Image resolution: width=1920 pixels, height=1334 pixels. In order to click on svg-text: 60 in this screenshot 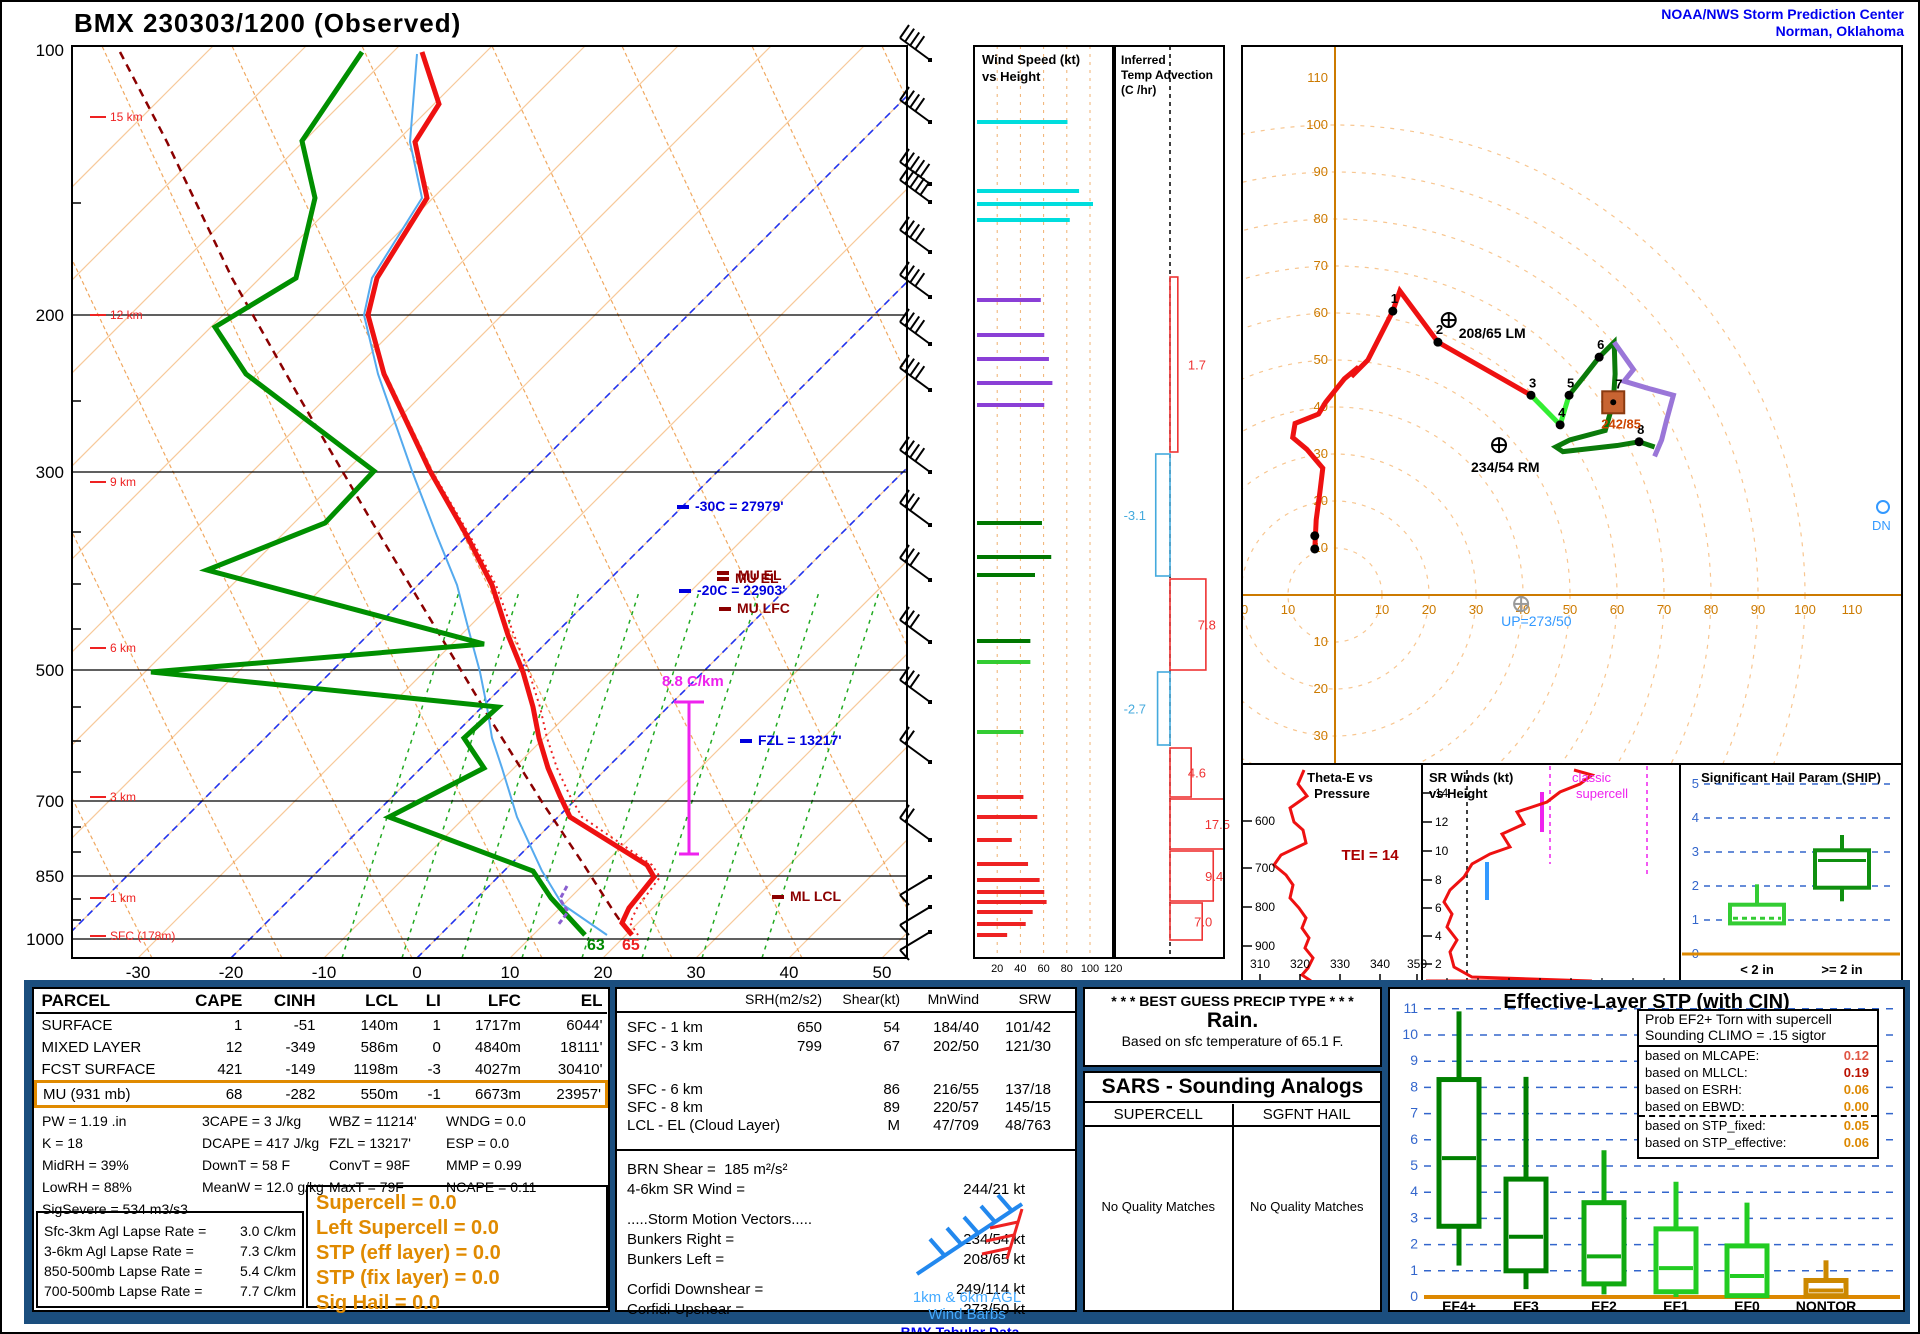, I will do `click(1617, 609)`.